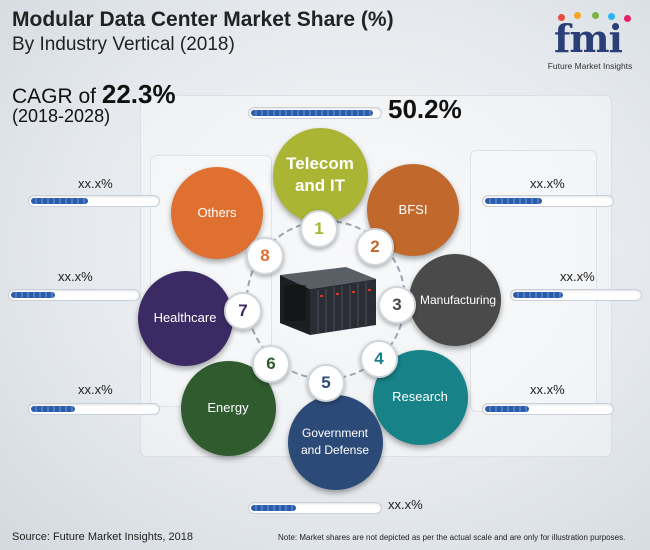 This screenshot has width=650, height=550. I want to click on segment-circle: Telecom and IT, so click(320, 175).